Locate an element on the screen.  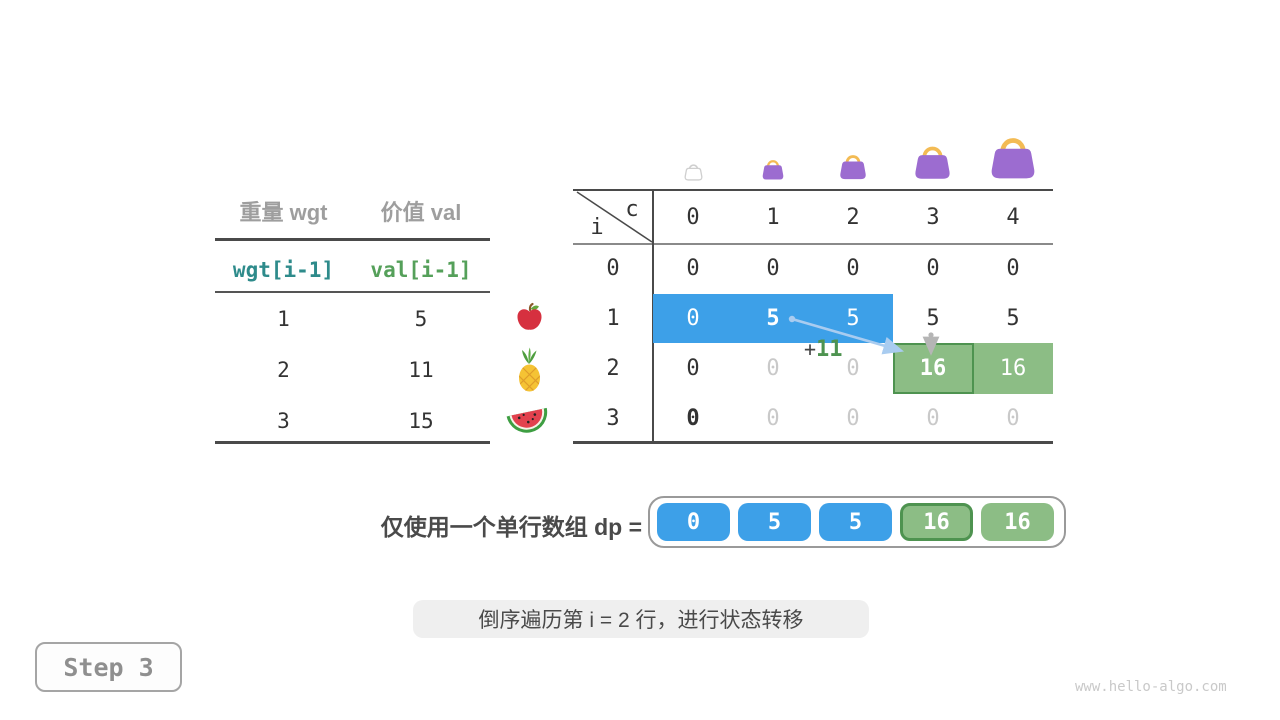
dp-col-header-2: 2 is located at coordinates (853, 217).